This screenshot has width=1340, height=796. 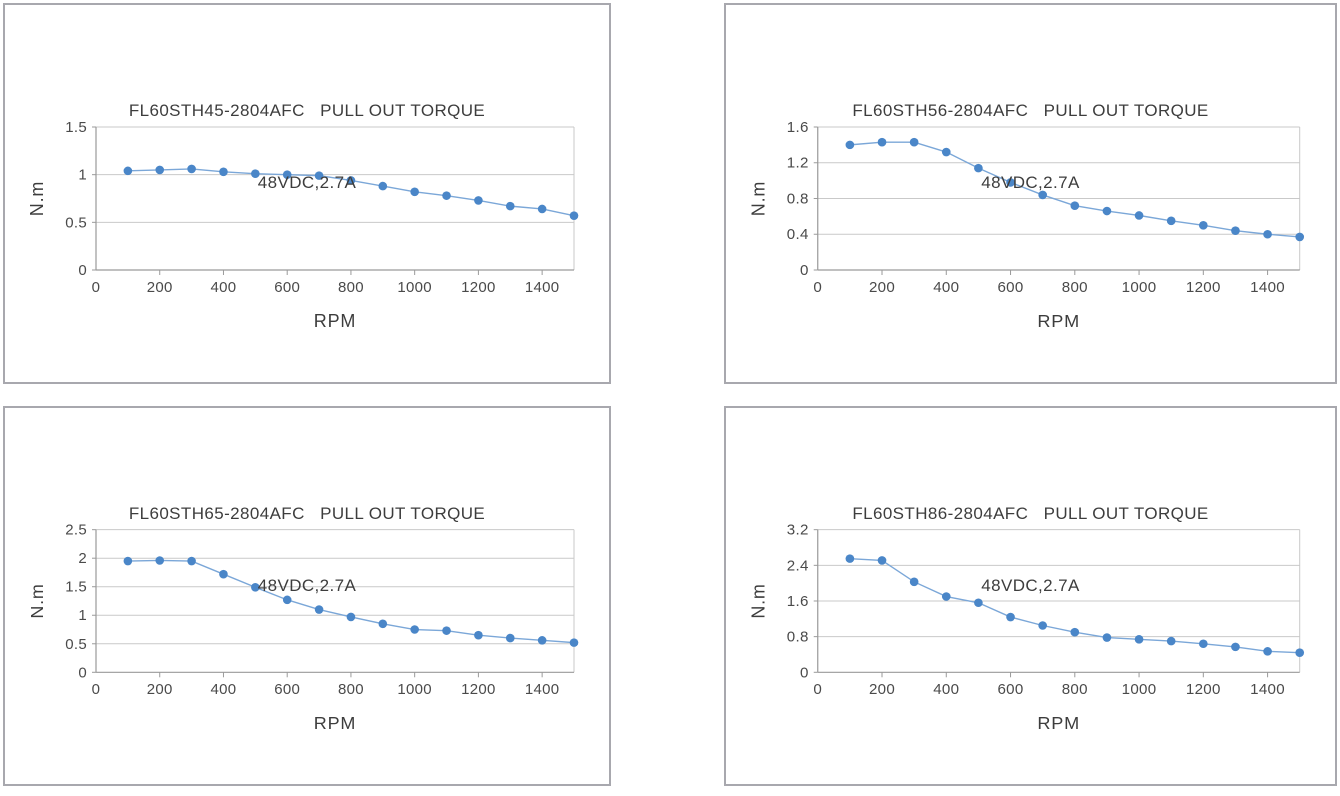 What do you see at coordinates (1075, 287) in the screenshot?
I see `x-axis-tick-label: 800` at bounding box center [1075, 287].